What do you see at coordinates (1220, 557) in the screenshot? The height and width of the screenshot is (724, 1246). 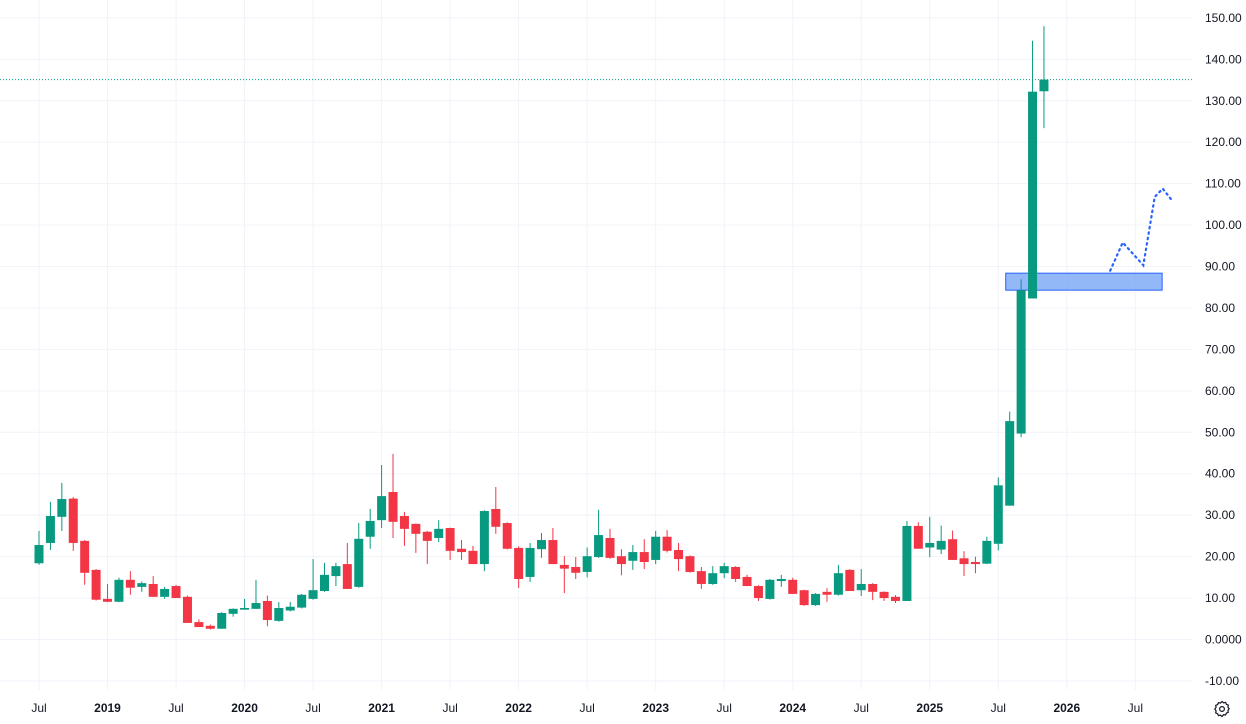 I see `y-tick-label: 20.00` at bounding box center [1220, 557].